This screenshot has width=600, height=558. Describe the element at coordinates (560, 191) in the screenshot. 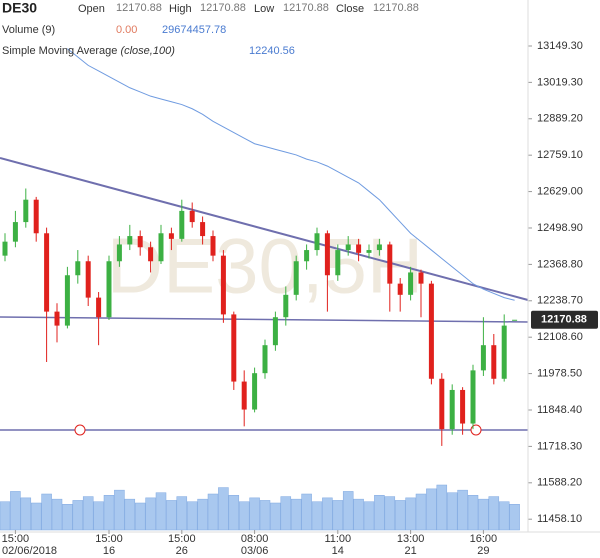

I see `y-tick-label: 12629.00` at that location.